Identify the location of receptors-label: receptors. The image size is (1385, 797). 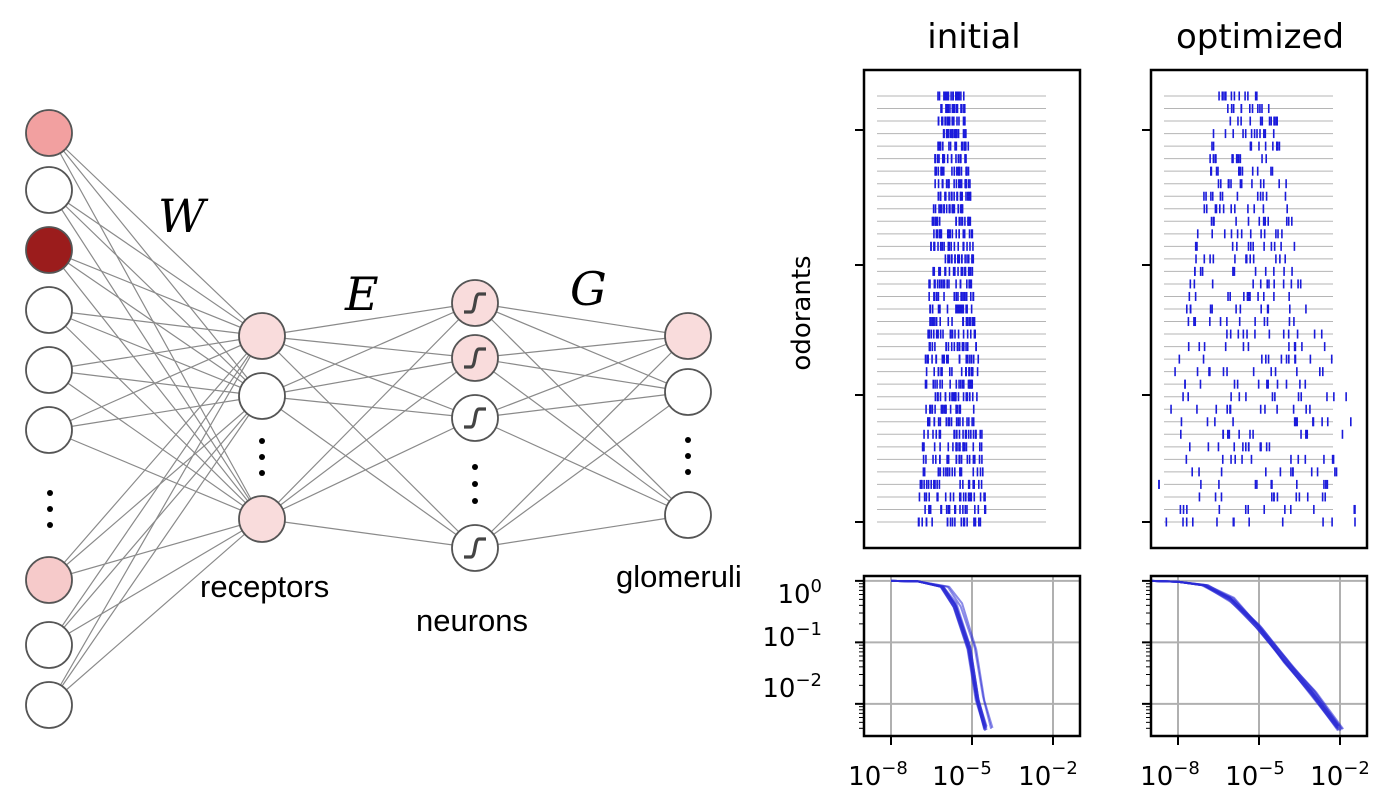
(264, 586).